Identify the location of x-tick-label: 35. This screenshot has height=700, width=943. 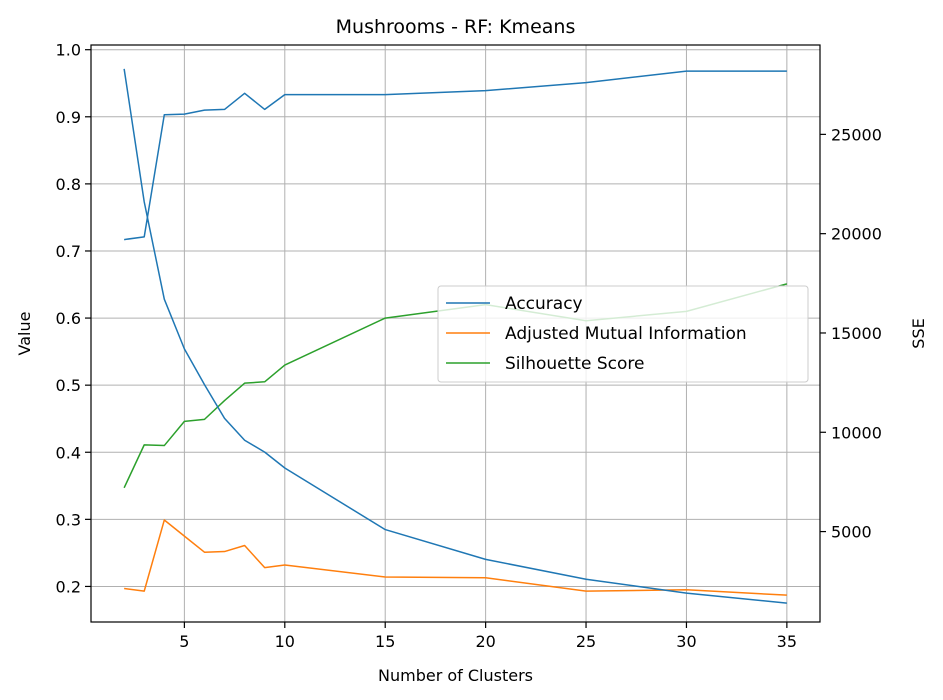
(787, 641).